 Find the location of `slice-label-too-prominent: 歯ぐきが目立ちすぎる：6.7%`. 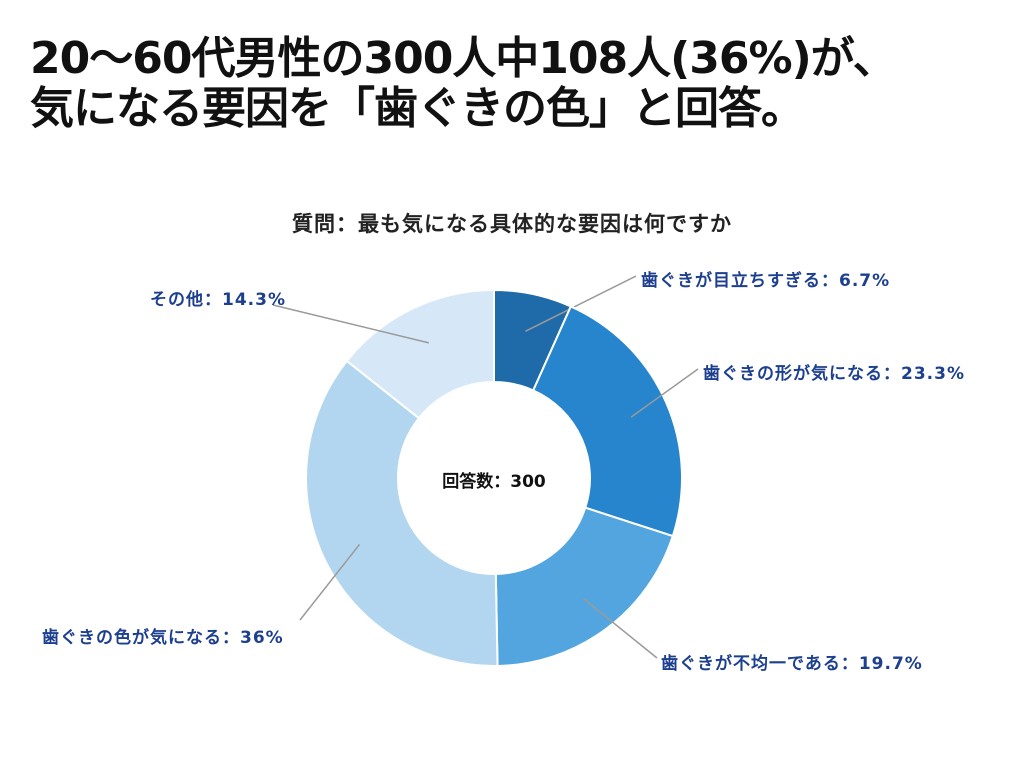

slice-label-too-prominent: 歯ぐきが目立ちすぎる：6.7% is located at coordinates (766, 281).